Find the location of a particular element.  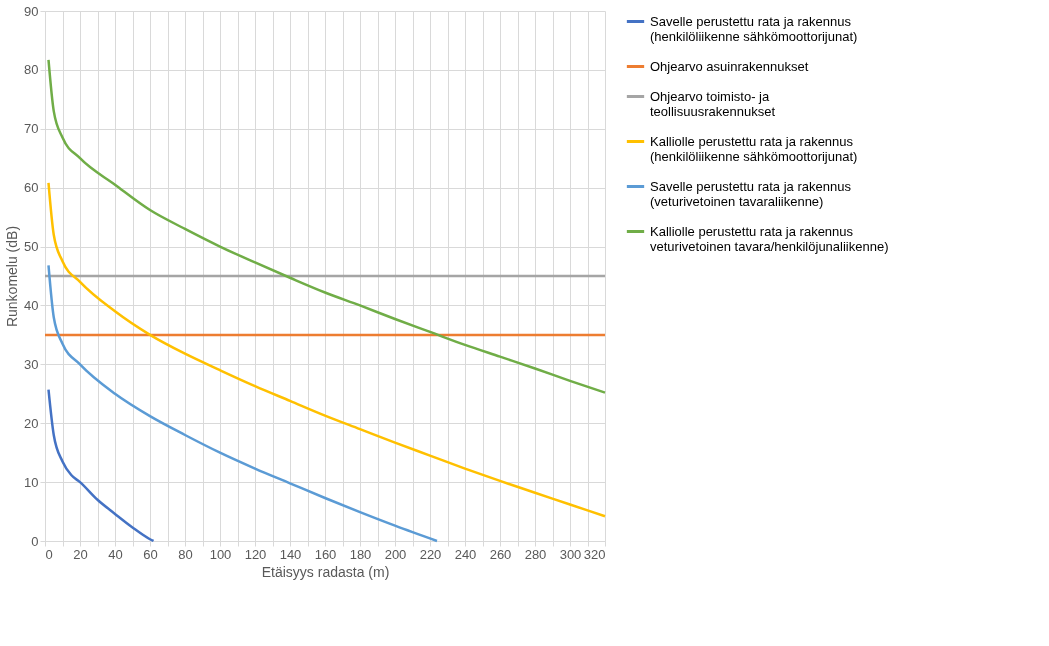

x-tick-label: 300 is located at coordinates (570, 554).